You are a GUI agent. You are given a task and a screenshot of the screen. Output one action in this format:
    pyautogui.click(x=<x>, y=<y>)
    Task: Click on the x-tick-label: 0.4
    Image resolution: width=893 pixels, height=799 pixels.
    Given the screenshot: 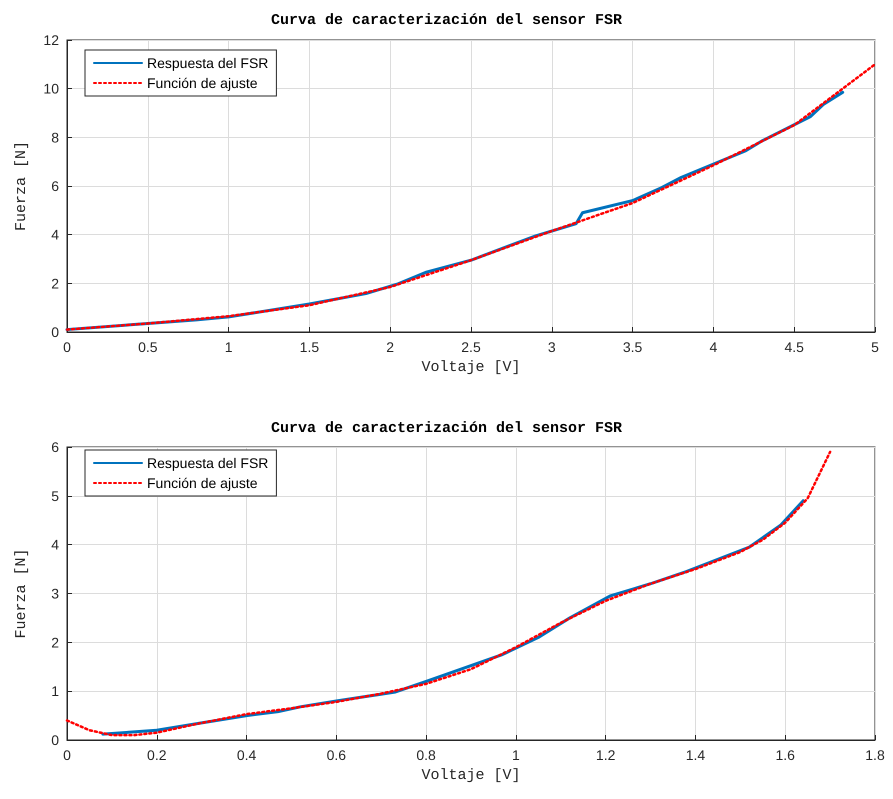 What is the action you would take?
    pyautogui.click(x=246, y=755)
    